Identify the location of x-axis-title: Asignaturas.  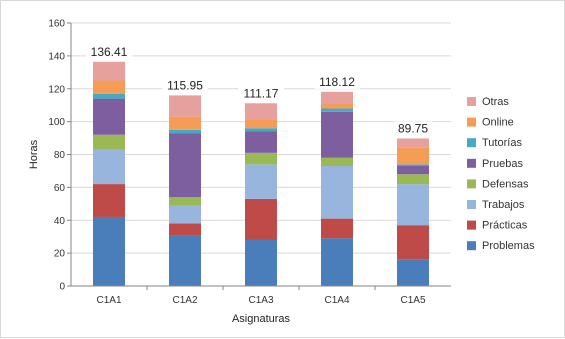
(261, 319).